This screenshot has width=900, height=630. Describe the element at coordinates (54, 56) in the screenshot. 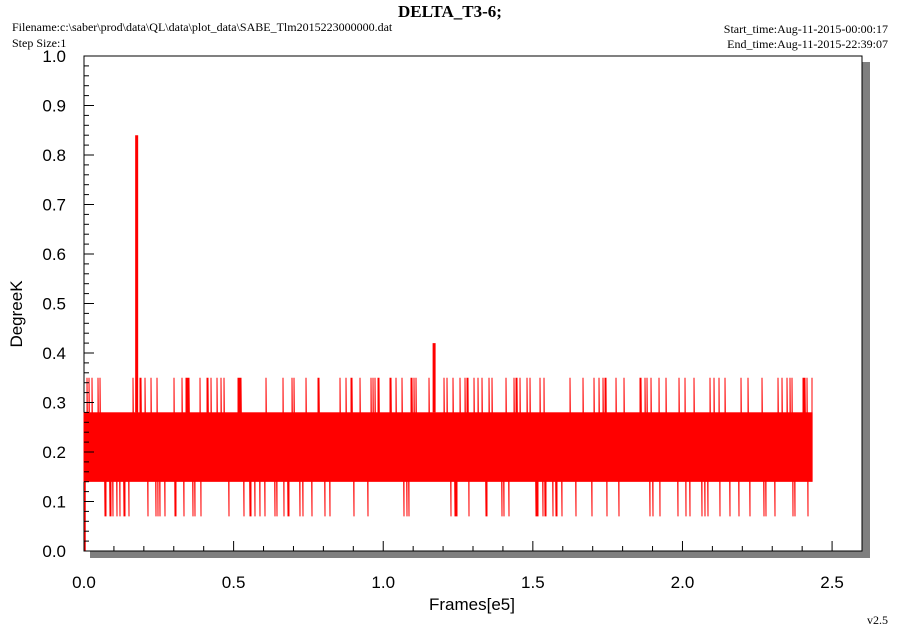

I see `y-tick-label: 1.0` at that location.